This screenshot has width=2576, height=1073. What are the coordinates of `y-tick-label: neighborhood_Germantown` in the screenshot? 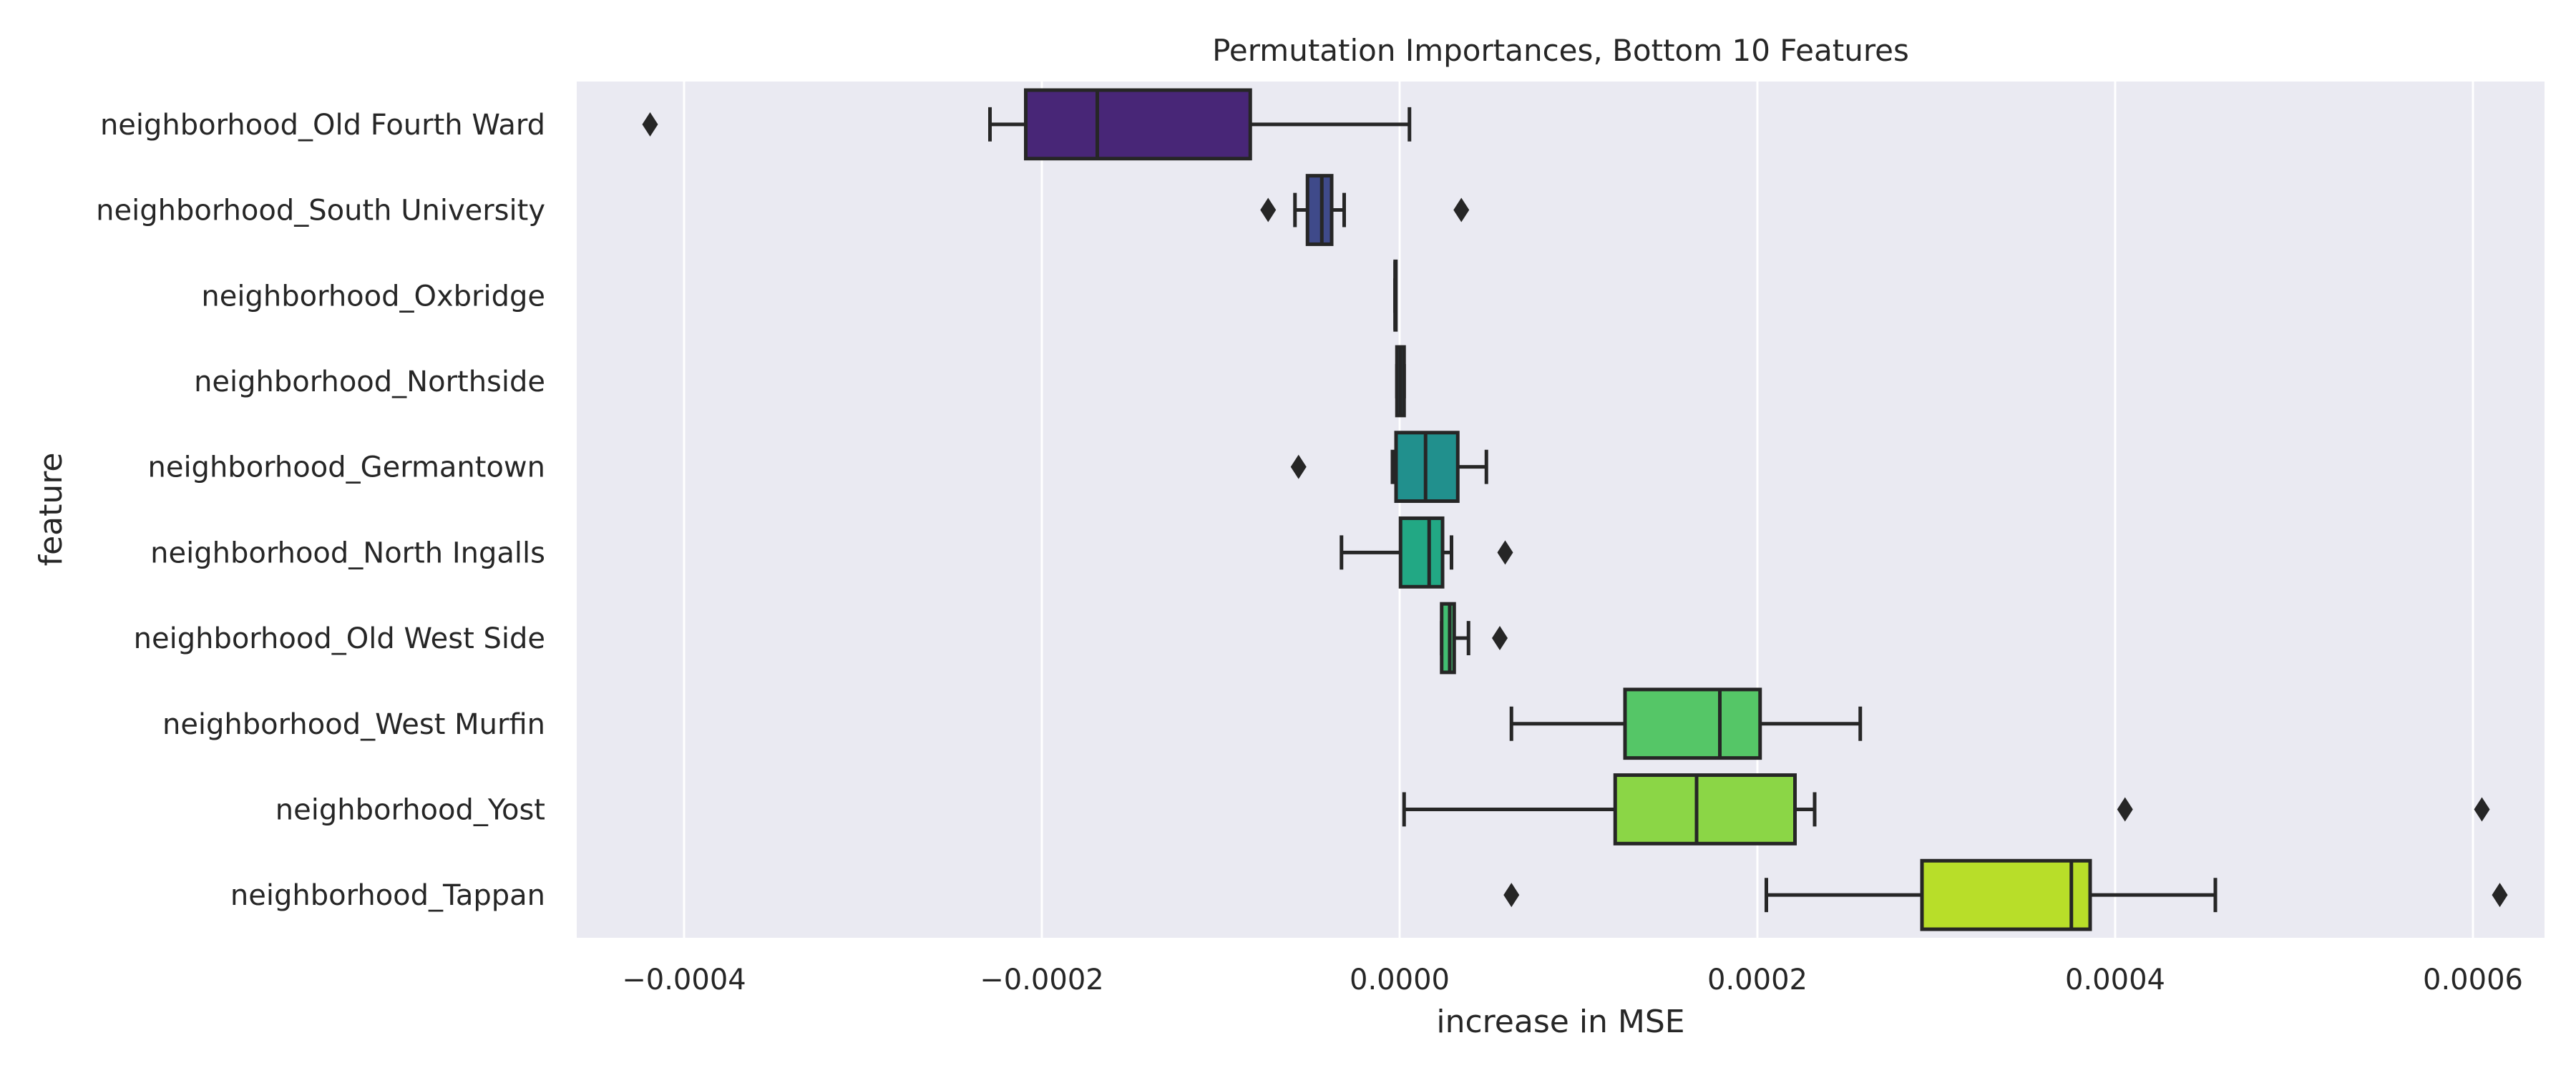 It's located at (346, 467).